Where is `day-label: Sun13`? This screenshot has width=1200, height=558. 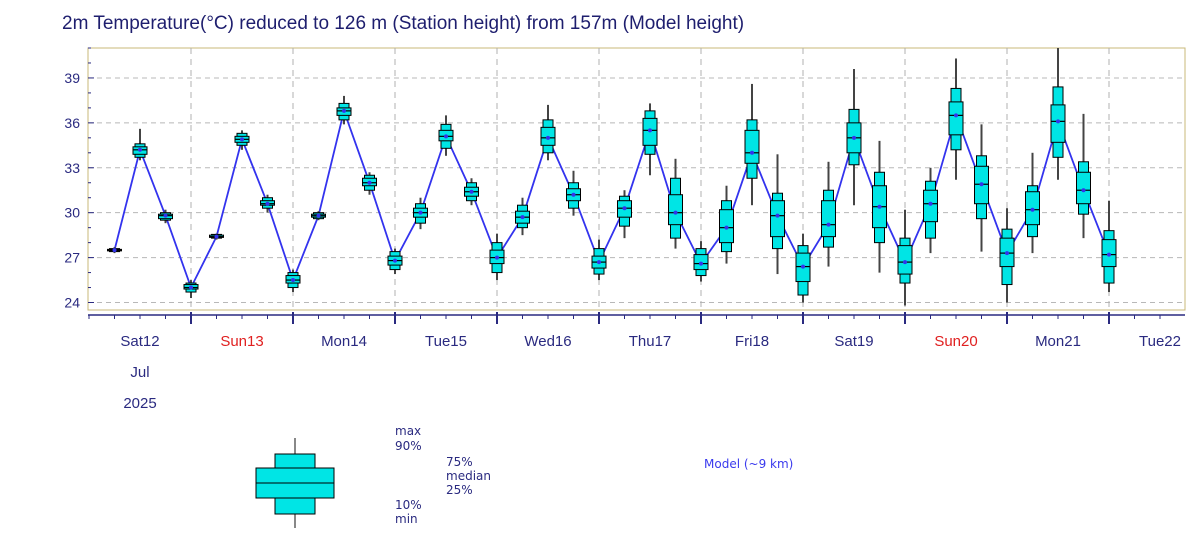
day-label: Sun13 is located at coordinates (241, 341).